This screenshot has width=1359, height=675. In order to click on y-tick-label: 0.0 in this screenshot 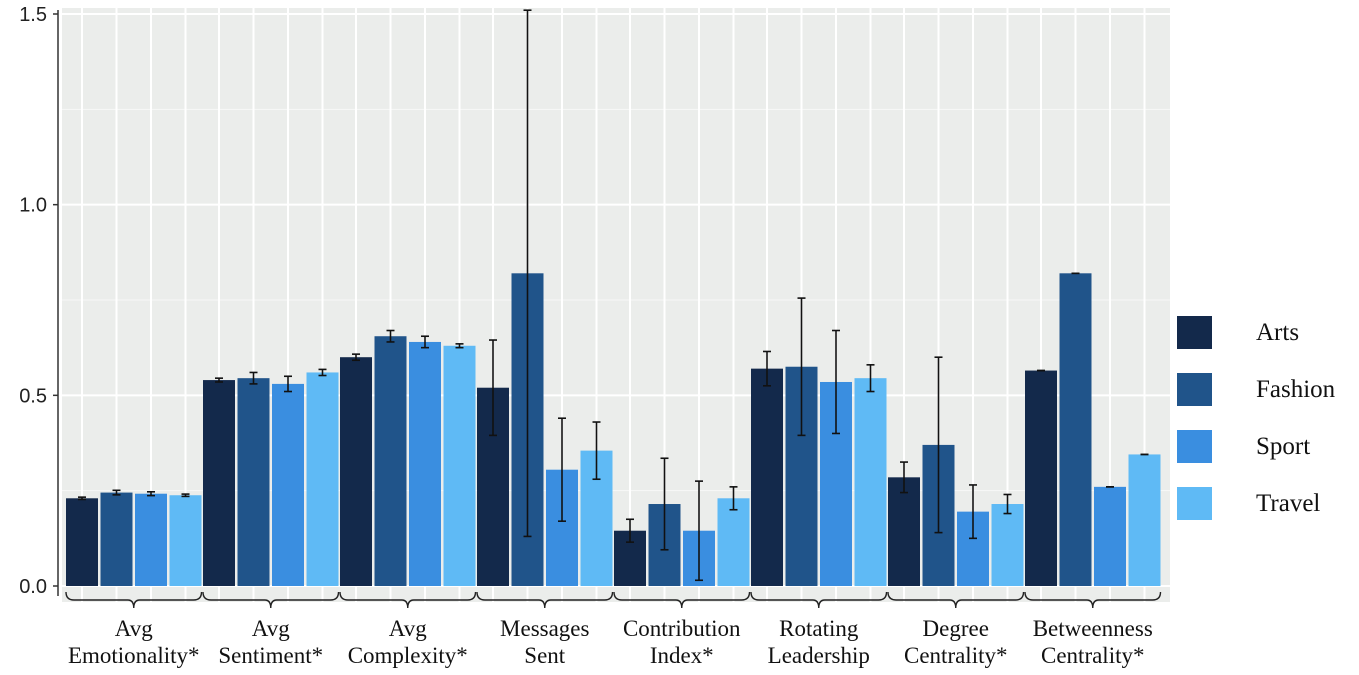, I will do `click(33, 587)`.